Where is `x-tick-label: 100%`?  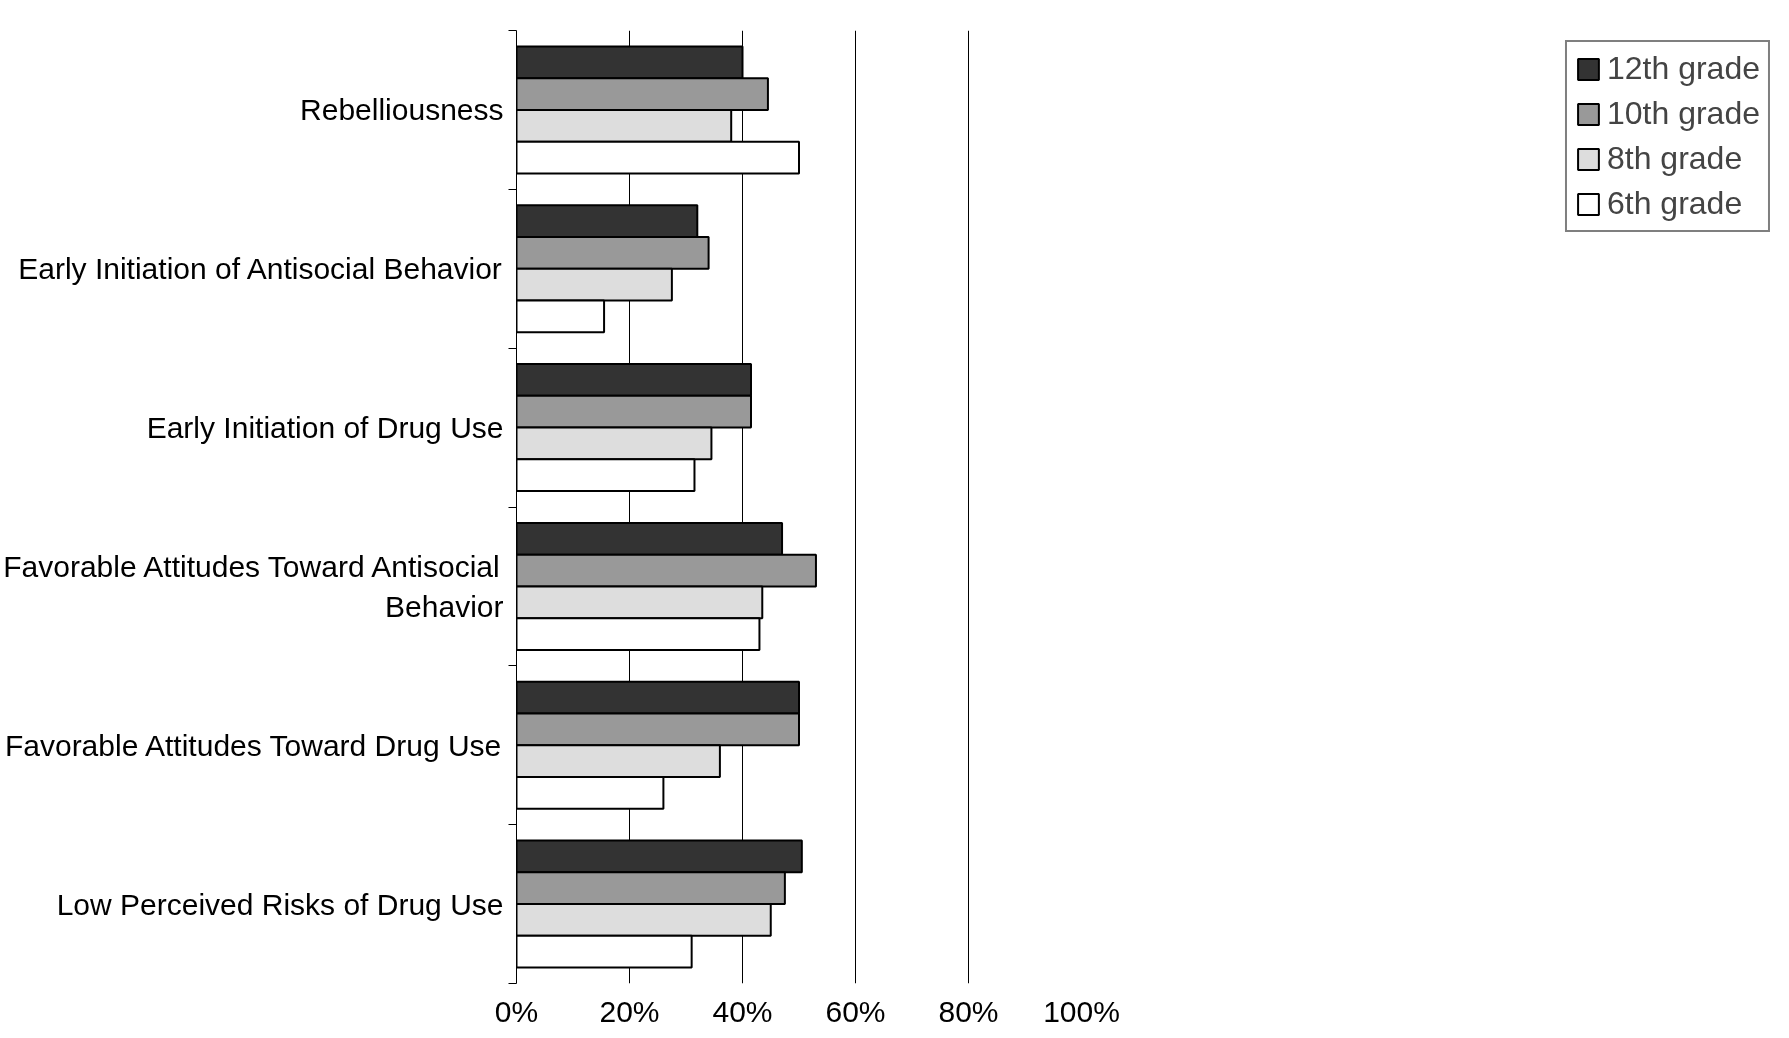
x-tick-label: 100% is located at coordinates (1081, 1011).